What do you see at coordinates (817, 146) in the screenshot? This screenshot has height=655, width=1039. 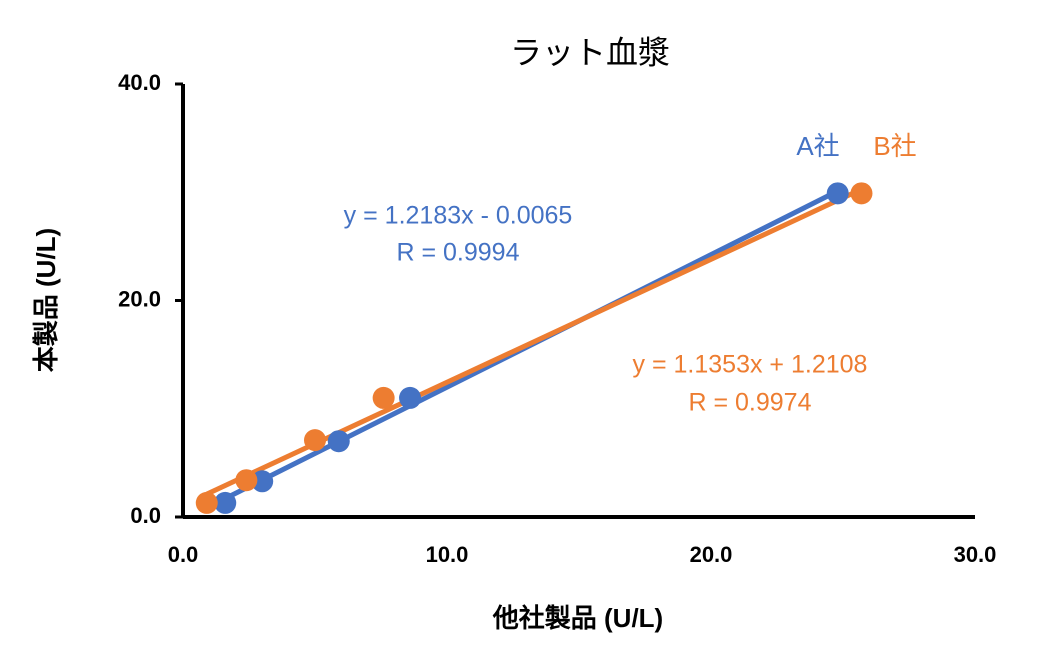 I see `series-label: A社` at bounding box center [817, 146].